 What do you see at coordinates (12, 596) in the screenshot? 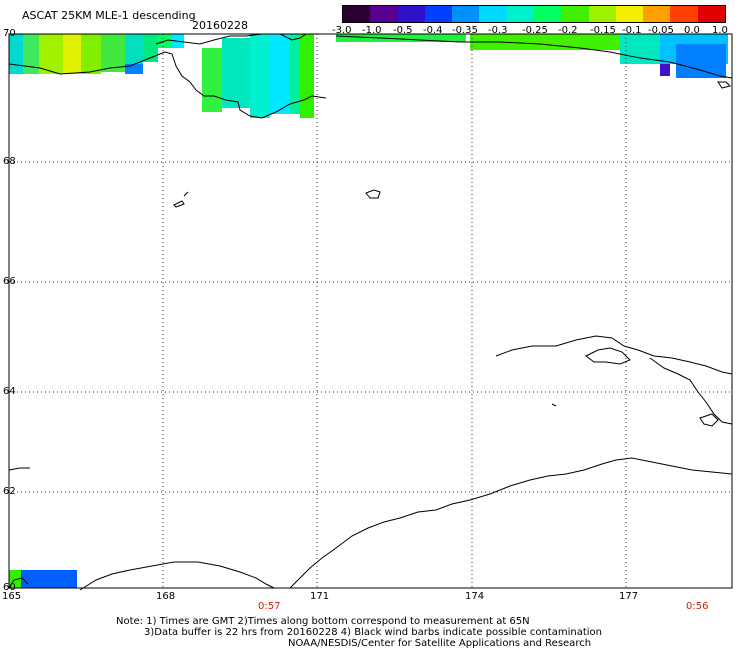
I see `lon-label: 165` at bounding box center [12, 596].